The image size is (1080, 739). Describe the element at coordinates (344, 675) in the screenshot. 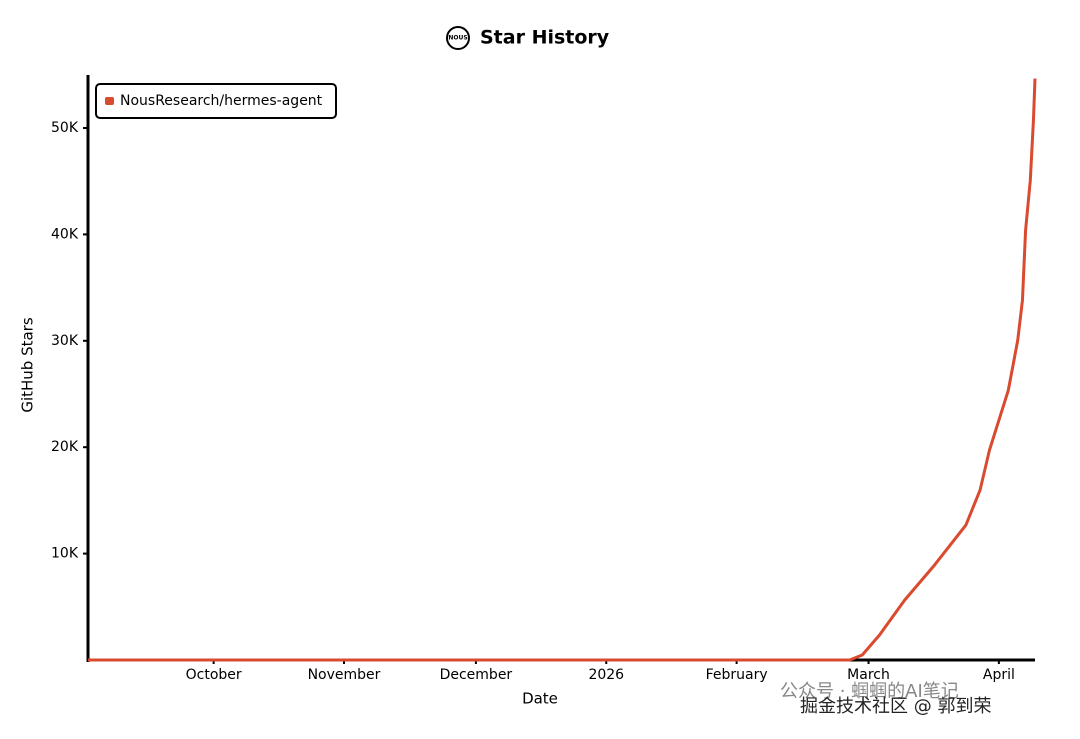

I see `x-tick-label: November` at that location.